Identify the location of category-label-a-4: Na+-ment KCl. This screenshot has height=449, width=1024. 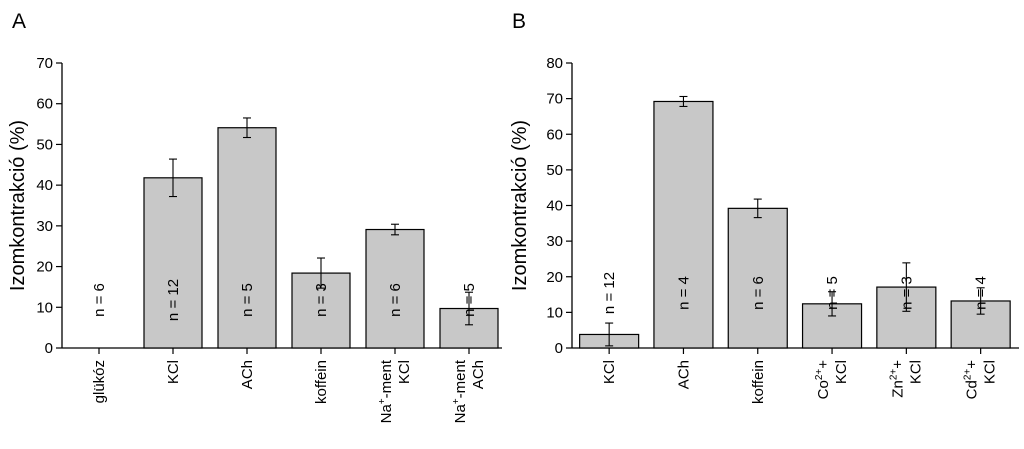
(395, 391).